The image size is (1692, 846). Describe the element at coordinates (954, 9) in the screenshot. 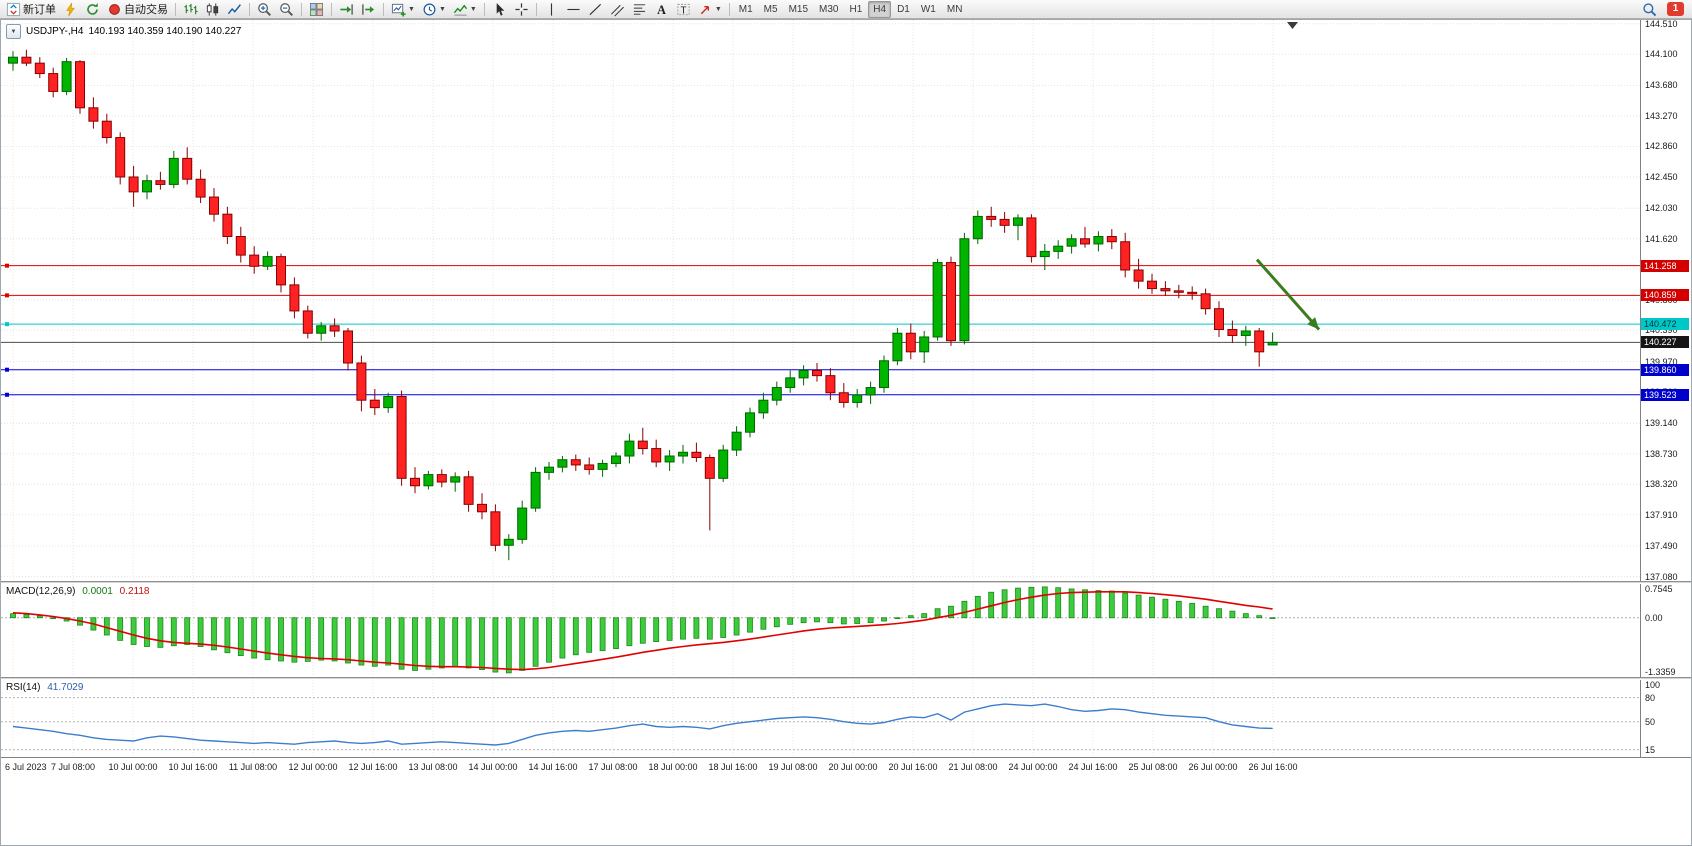

I see `timeframe-MN-button: MN` at that location.